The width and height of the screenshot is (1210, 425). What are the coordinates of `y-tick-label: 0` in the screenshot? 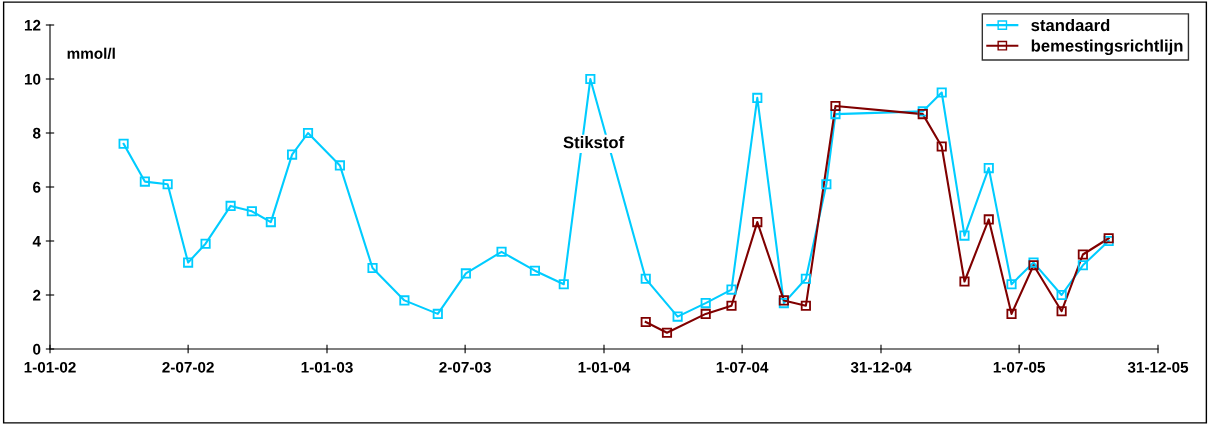 It's located at (37, 349).